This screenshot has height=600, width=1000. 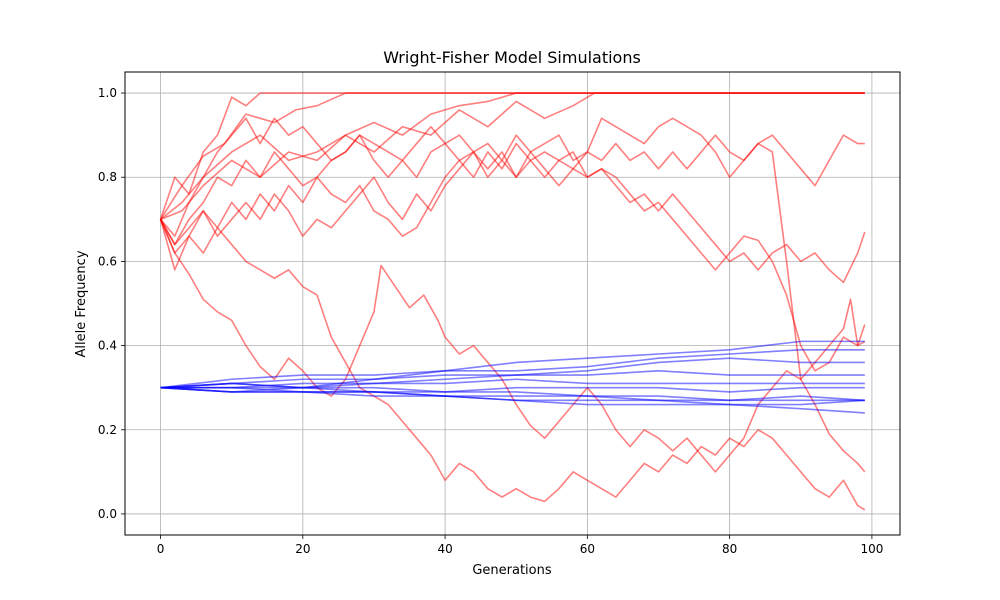 What do you see at coordinates (81, 303) in the screenshot?
I see `y-axis-label: Allele Frequency` at bounding box center [81, 303].